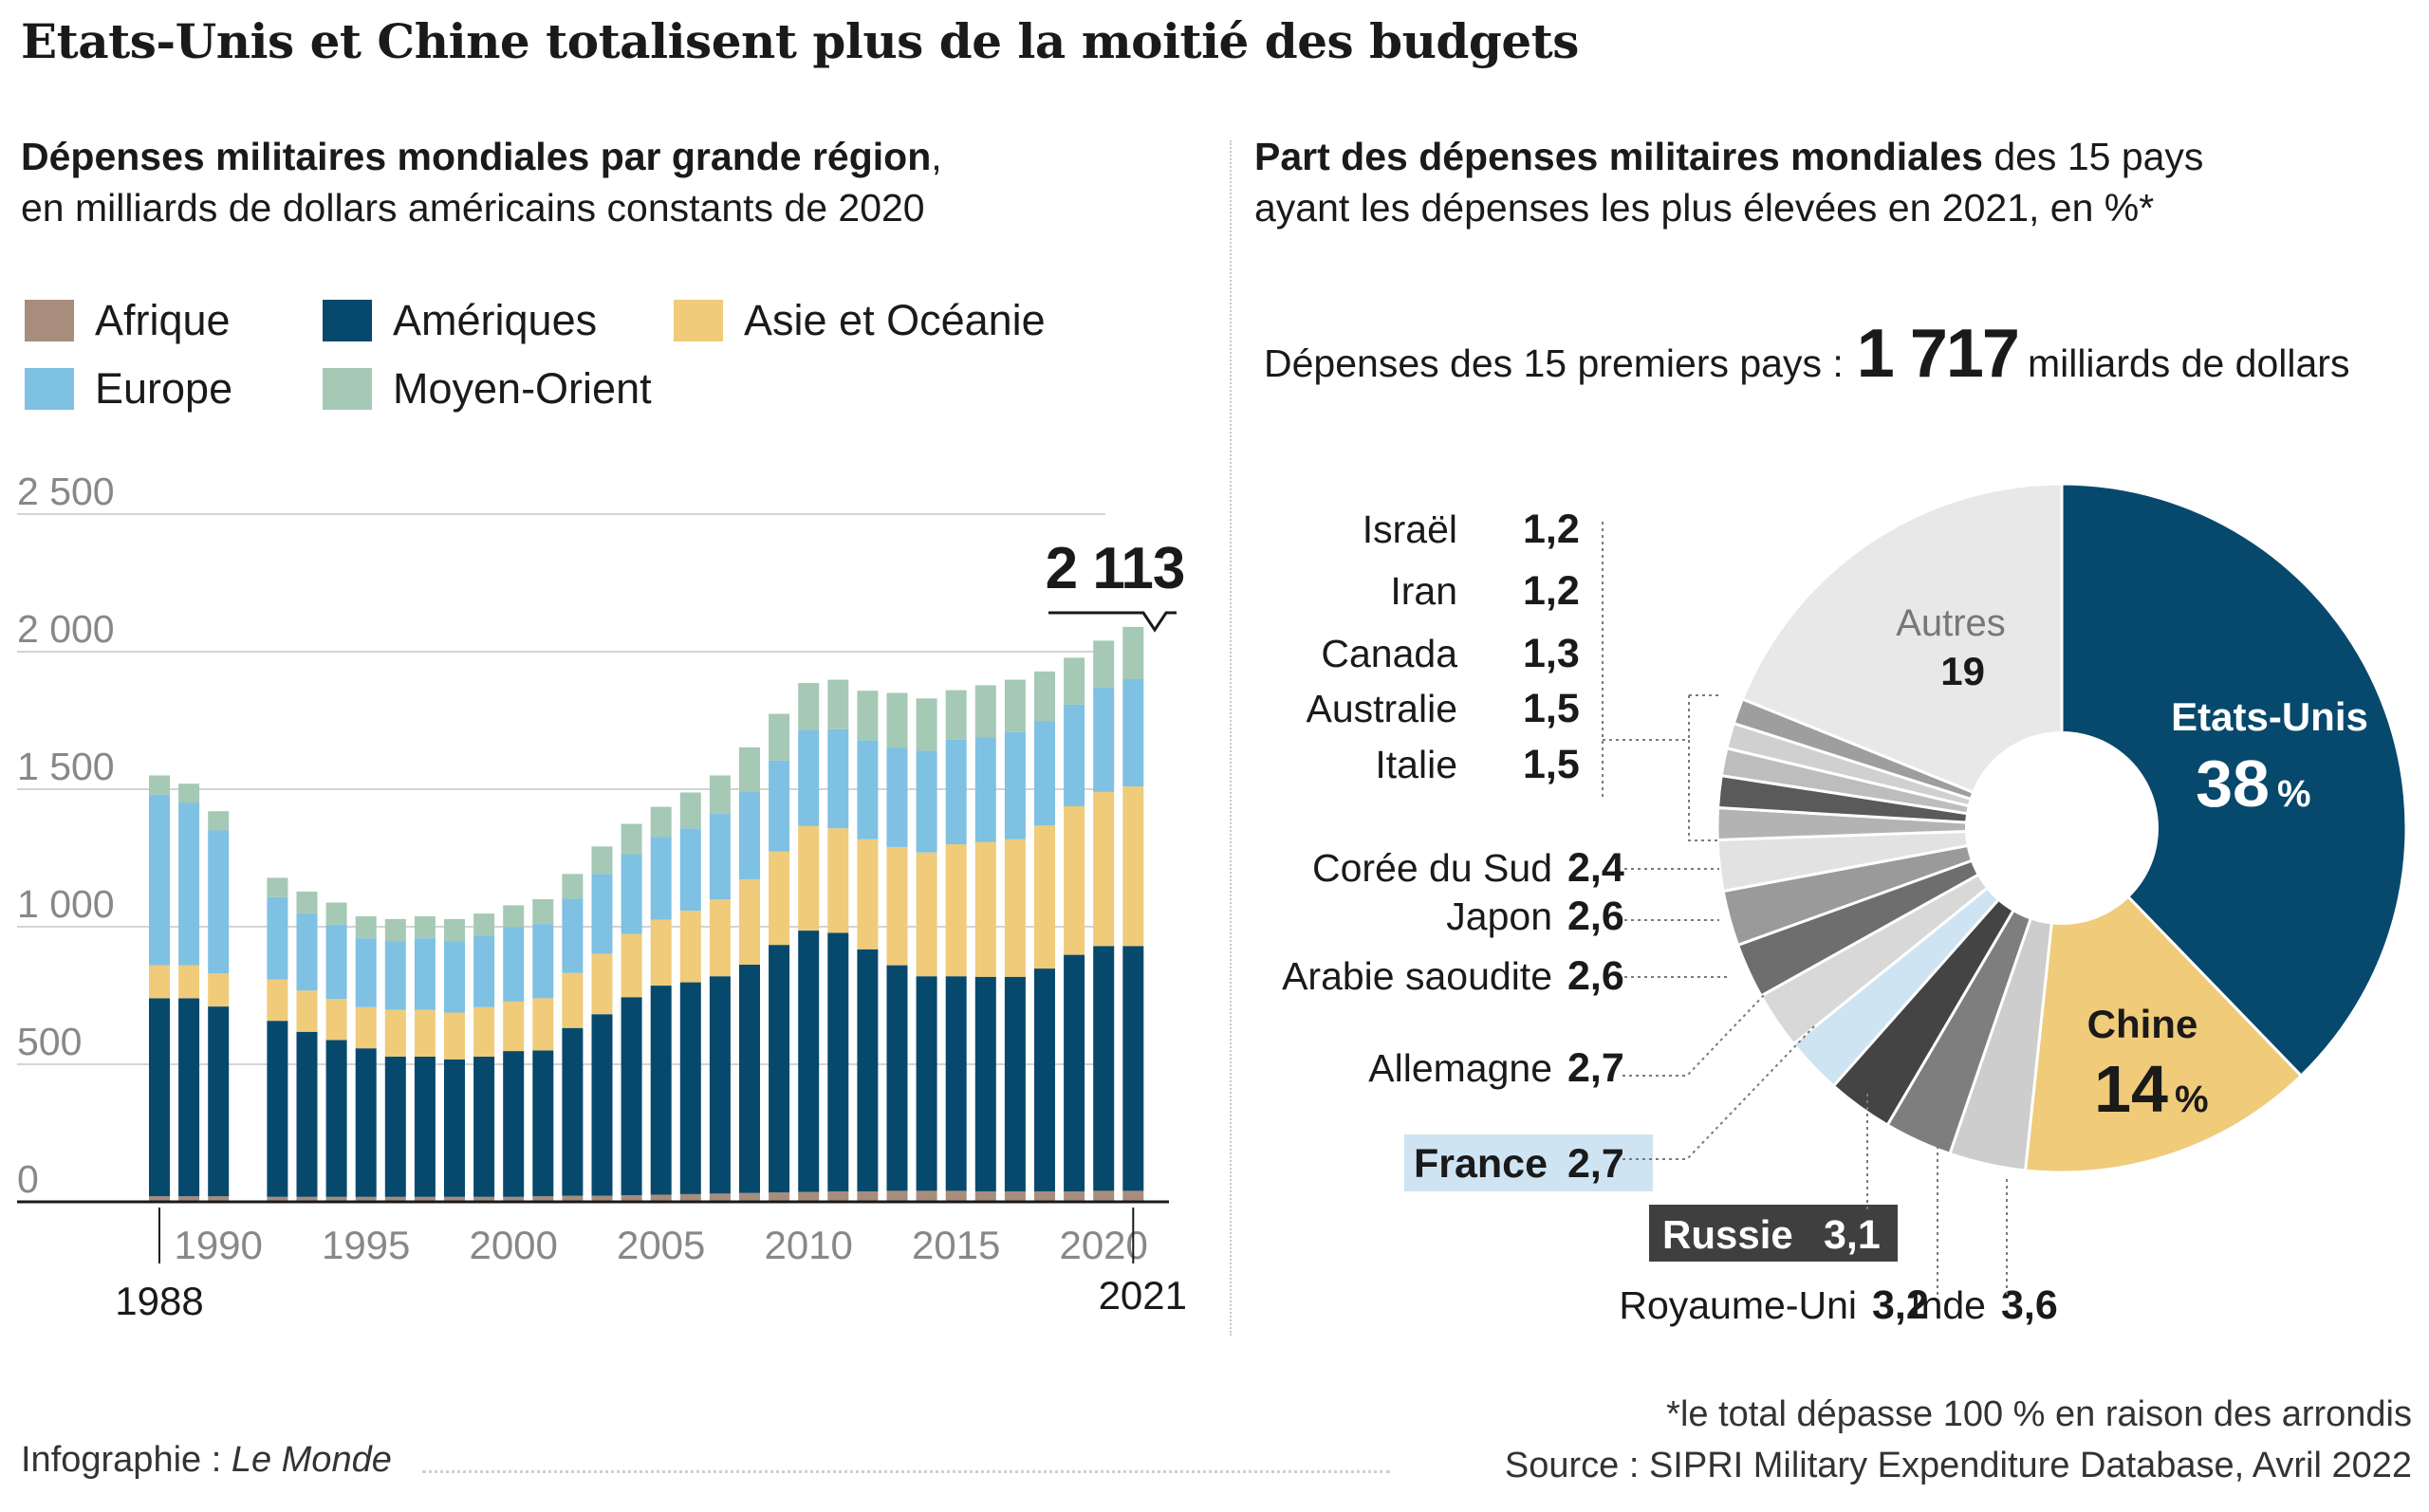 The height and width of the screenshot is (1512, 2429). Describe the element at coordinates (366, 1122) in the screenshot. I see `bar-segment-1995-am-riques` at that location.